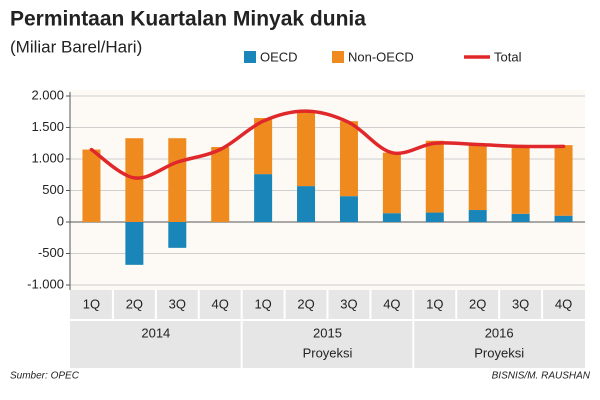 The width and height of the screenshot is (600, 400). What do you see at coordinates (51, 252) in the screenshot?
I see `y-tick-label: -500` at bounding box center [51, 252].